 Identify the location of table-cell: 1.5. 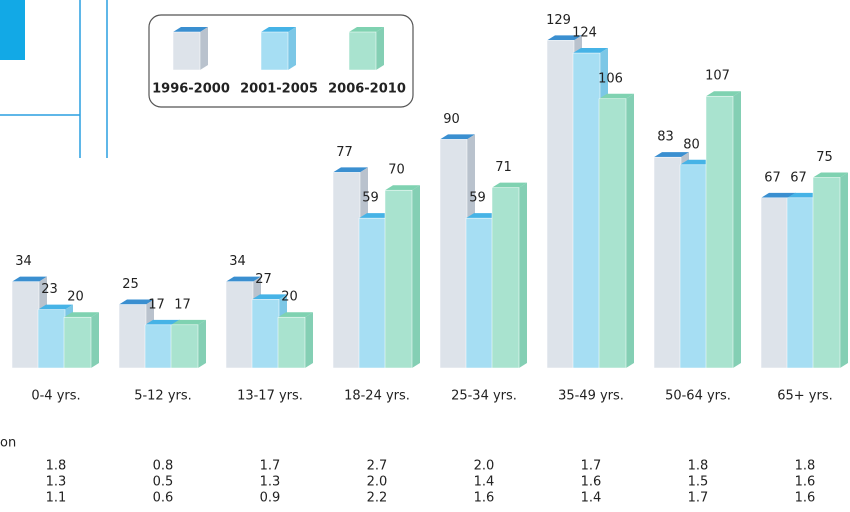
(698, 482).